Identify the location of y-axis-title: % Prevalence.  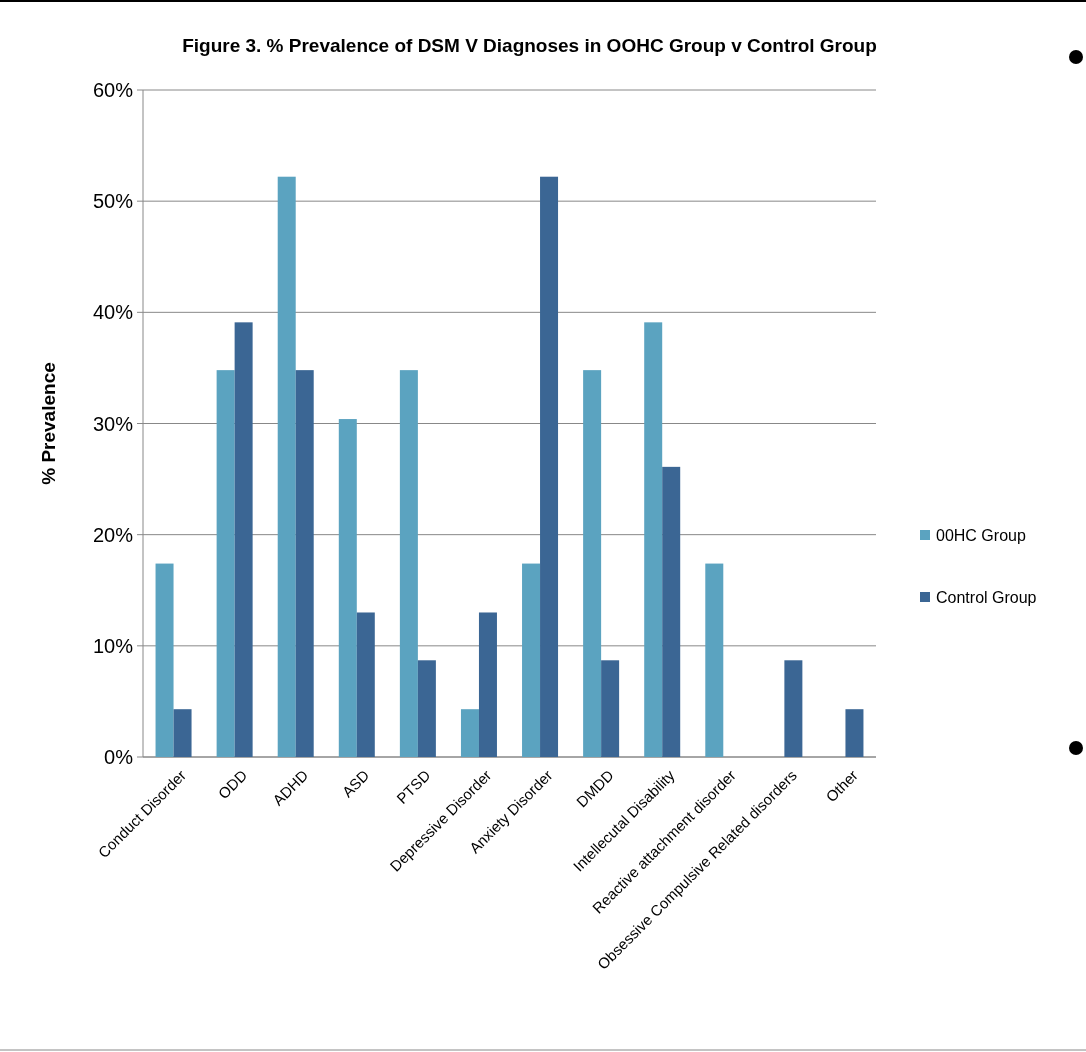
(48, 423).